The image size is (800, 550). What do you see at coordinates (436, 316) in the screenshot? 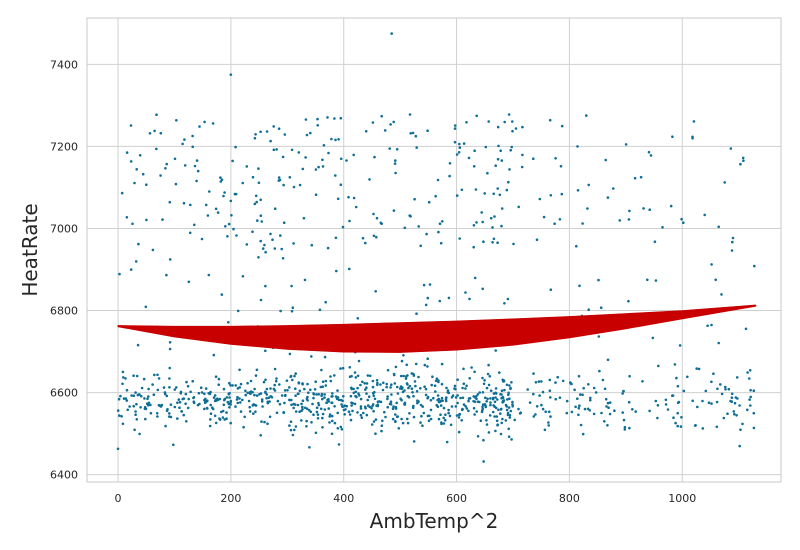
I see `fit-curve-upper` at bounding box center [436, 316].